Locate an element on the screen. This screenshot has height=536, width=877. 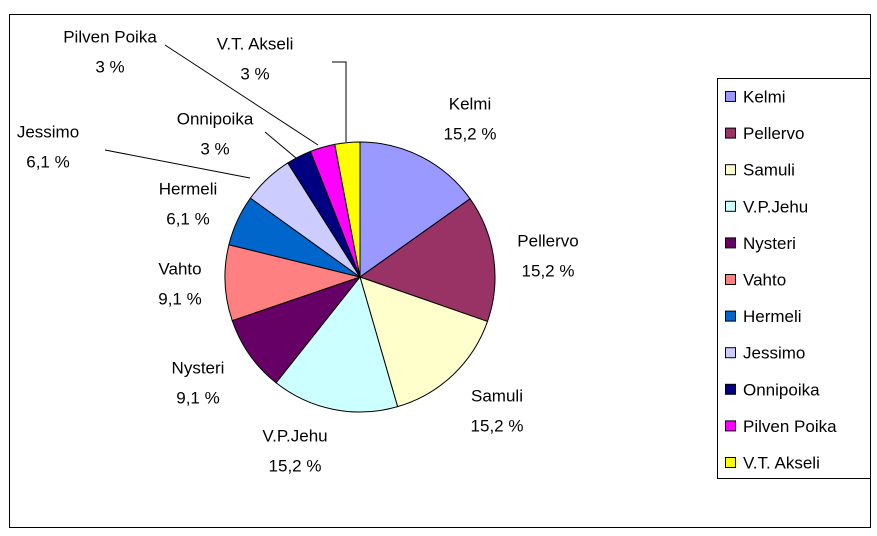
slice-label-name: Jessimo is located at coordinates (48, 131).